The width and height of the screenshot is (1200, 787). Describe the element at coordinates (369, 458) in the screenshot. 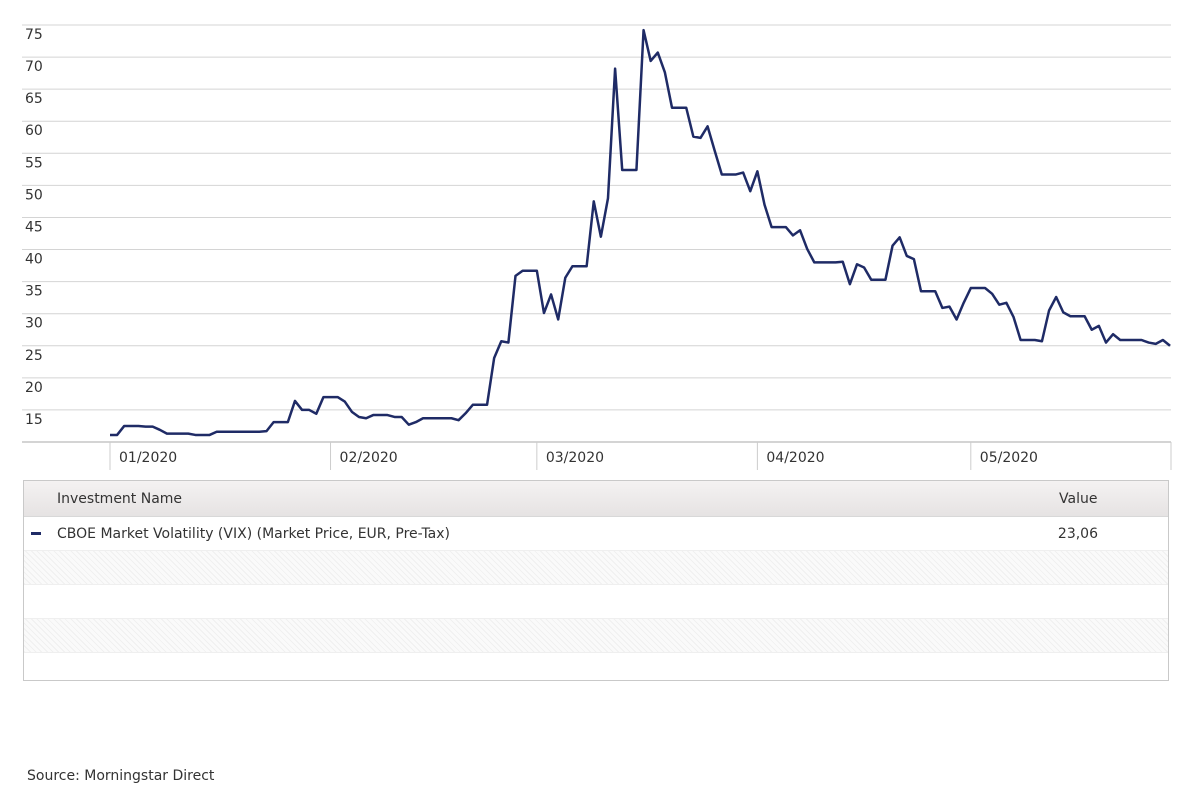

I see `x-tick-label: 02/2020` at that location.